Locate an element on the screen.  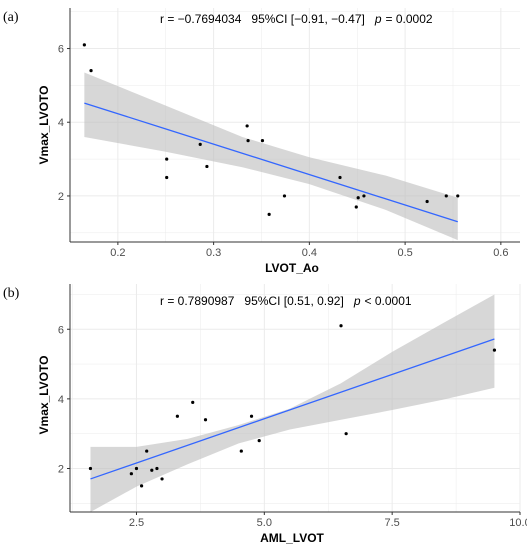
panel-b-x-tick-label: 2.5 is located at coordinates (136, 523).